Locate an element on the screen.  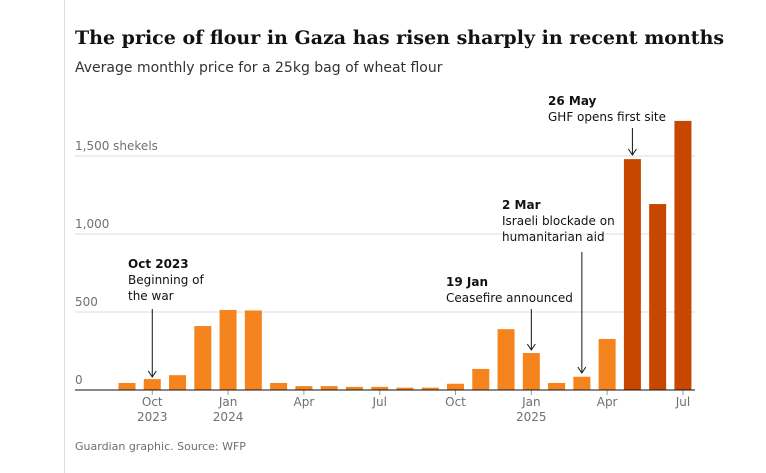
annotation-title: 2 Mar is located at coordinates (521, 205).